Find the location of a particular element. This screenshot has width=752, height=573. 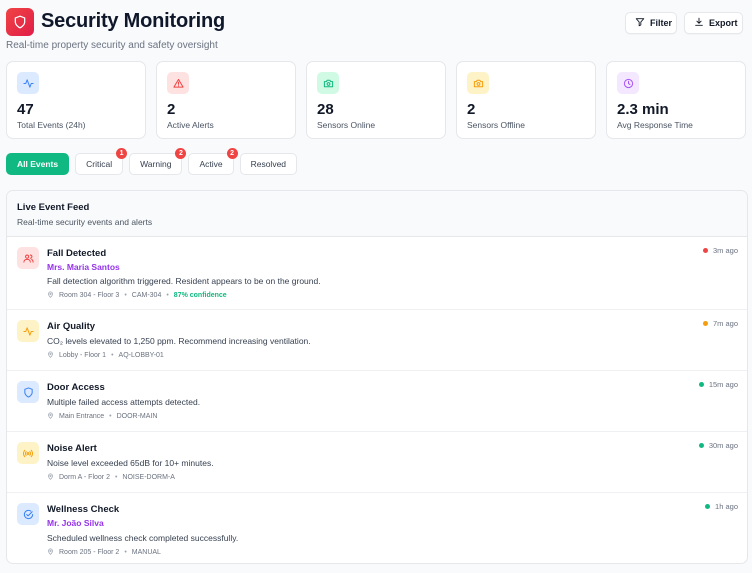

event-meta: Room 205 - Floor 2 • MANUAL is located at coordinates (104, 552).